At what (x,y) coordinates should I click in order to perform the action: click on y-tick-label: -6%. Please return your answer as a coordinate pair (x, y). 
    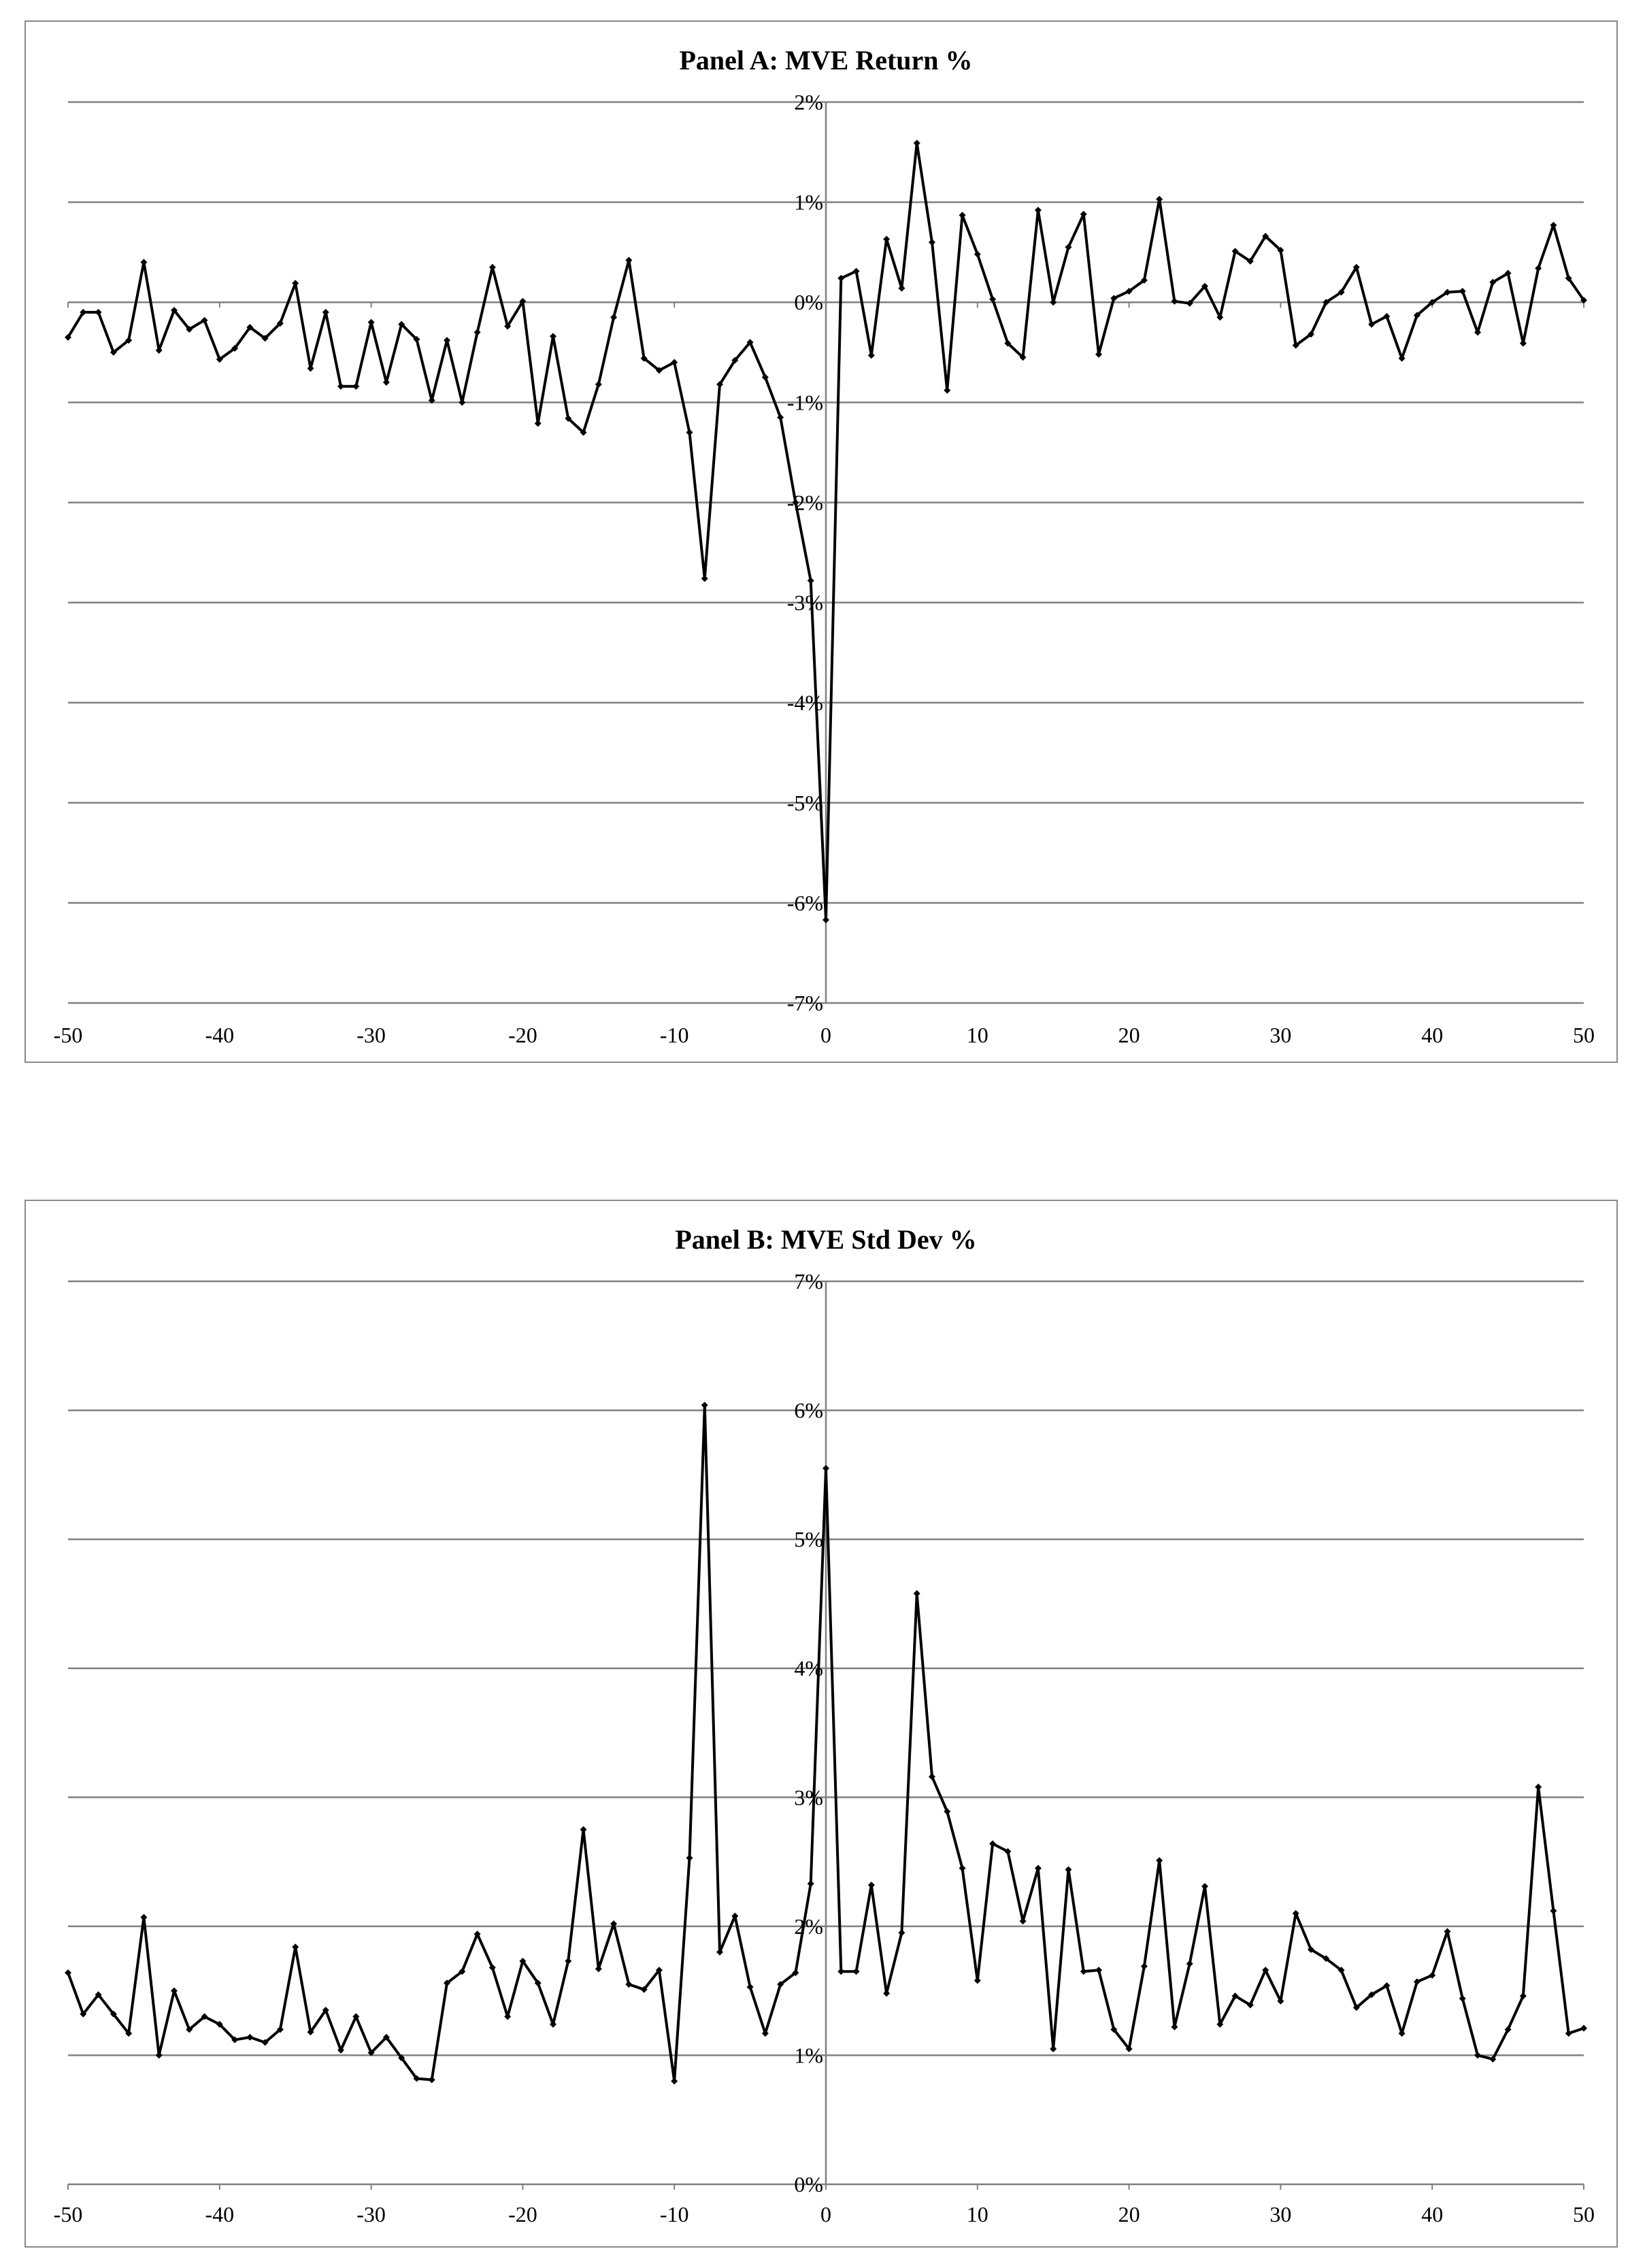
    Looking at the image, I should click on (805, 903).